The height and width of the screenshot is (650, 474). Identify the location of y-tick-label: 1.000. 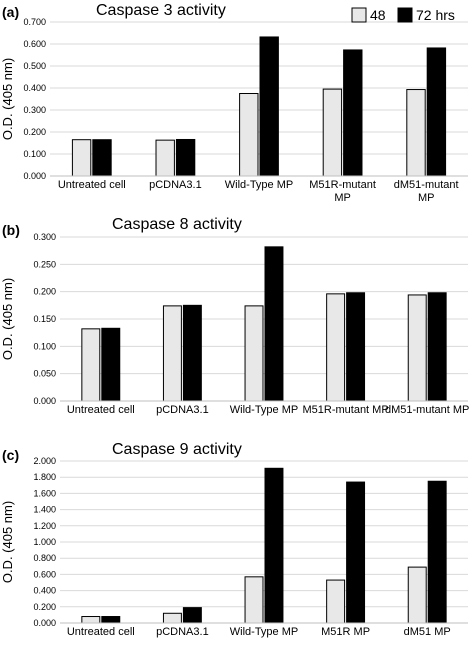
(44, 542).